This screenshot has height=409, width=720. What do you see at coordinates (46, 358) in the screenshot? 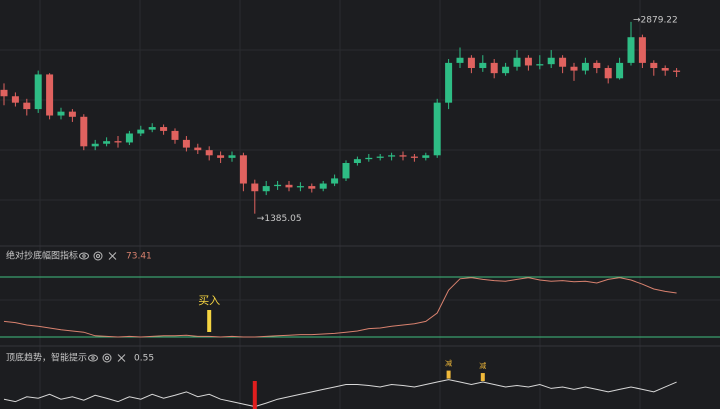
I see `indicator-title: 顶底趋势，智能提示` at bounding box center [46, 358].